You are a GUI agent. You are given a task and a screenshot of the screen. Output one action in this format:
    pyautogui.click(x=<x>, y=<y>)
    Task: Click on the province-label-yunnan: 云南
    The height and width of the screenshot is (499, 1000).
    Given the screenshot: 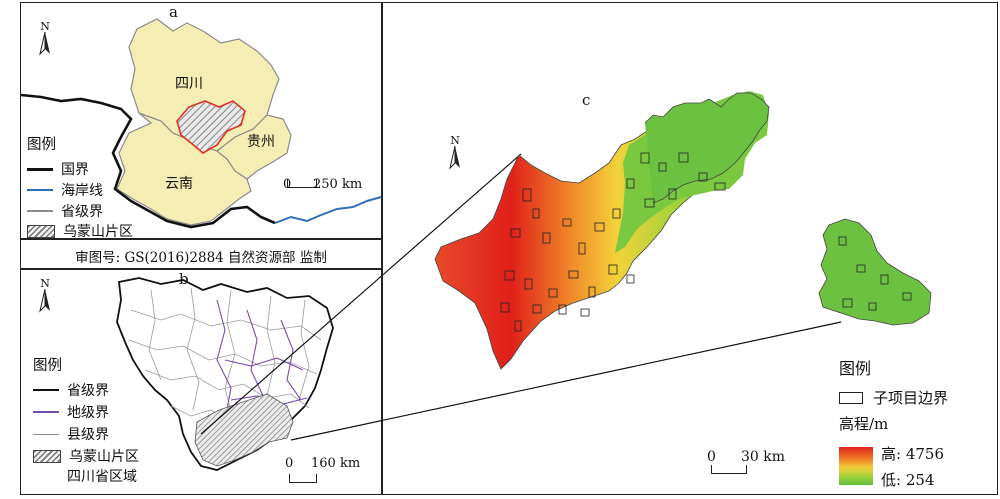 What is the action you would take?
    pyautogui.click(x=179, y=184)
    